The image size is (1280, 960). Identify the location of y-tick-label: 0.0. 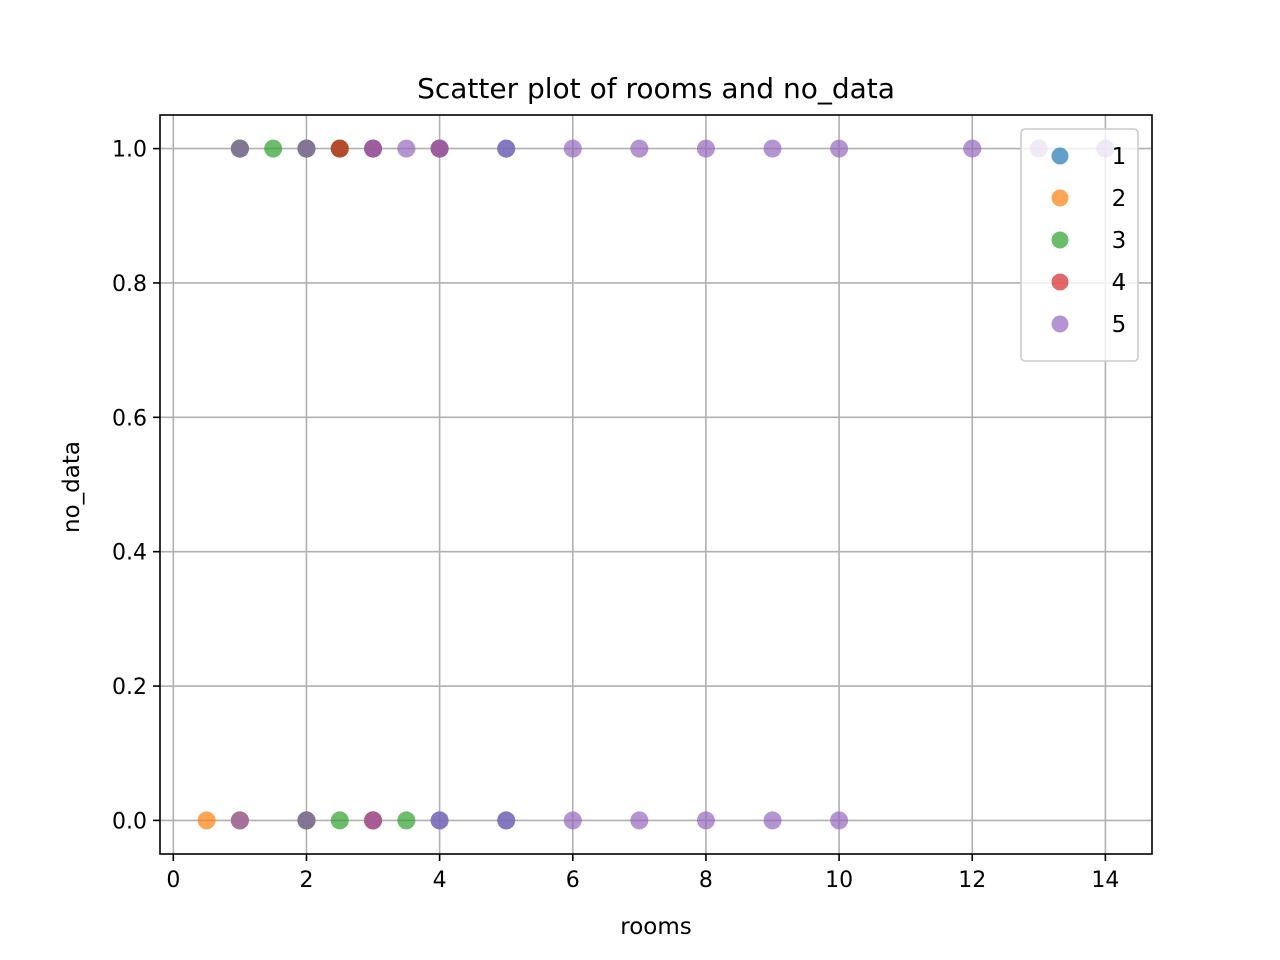
(129, 821).